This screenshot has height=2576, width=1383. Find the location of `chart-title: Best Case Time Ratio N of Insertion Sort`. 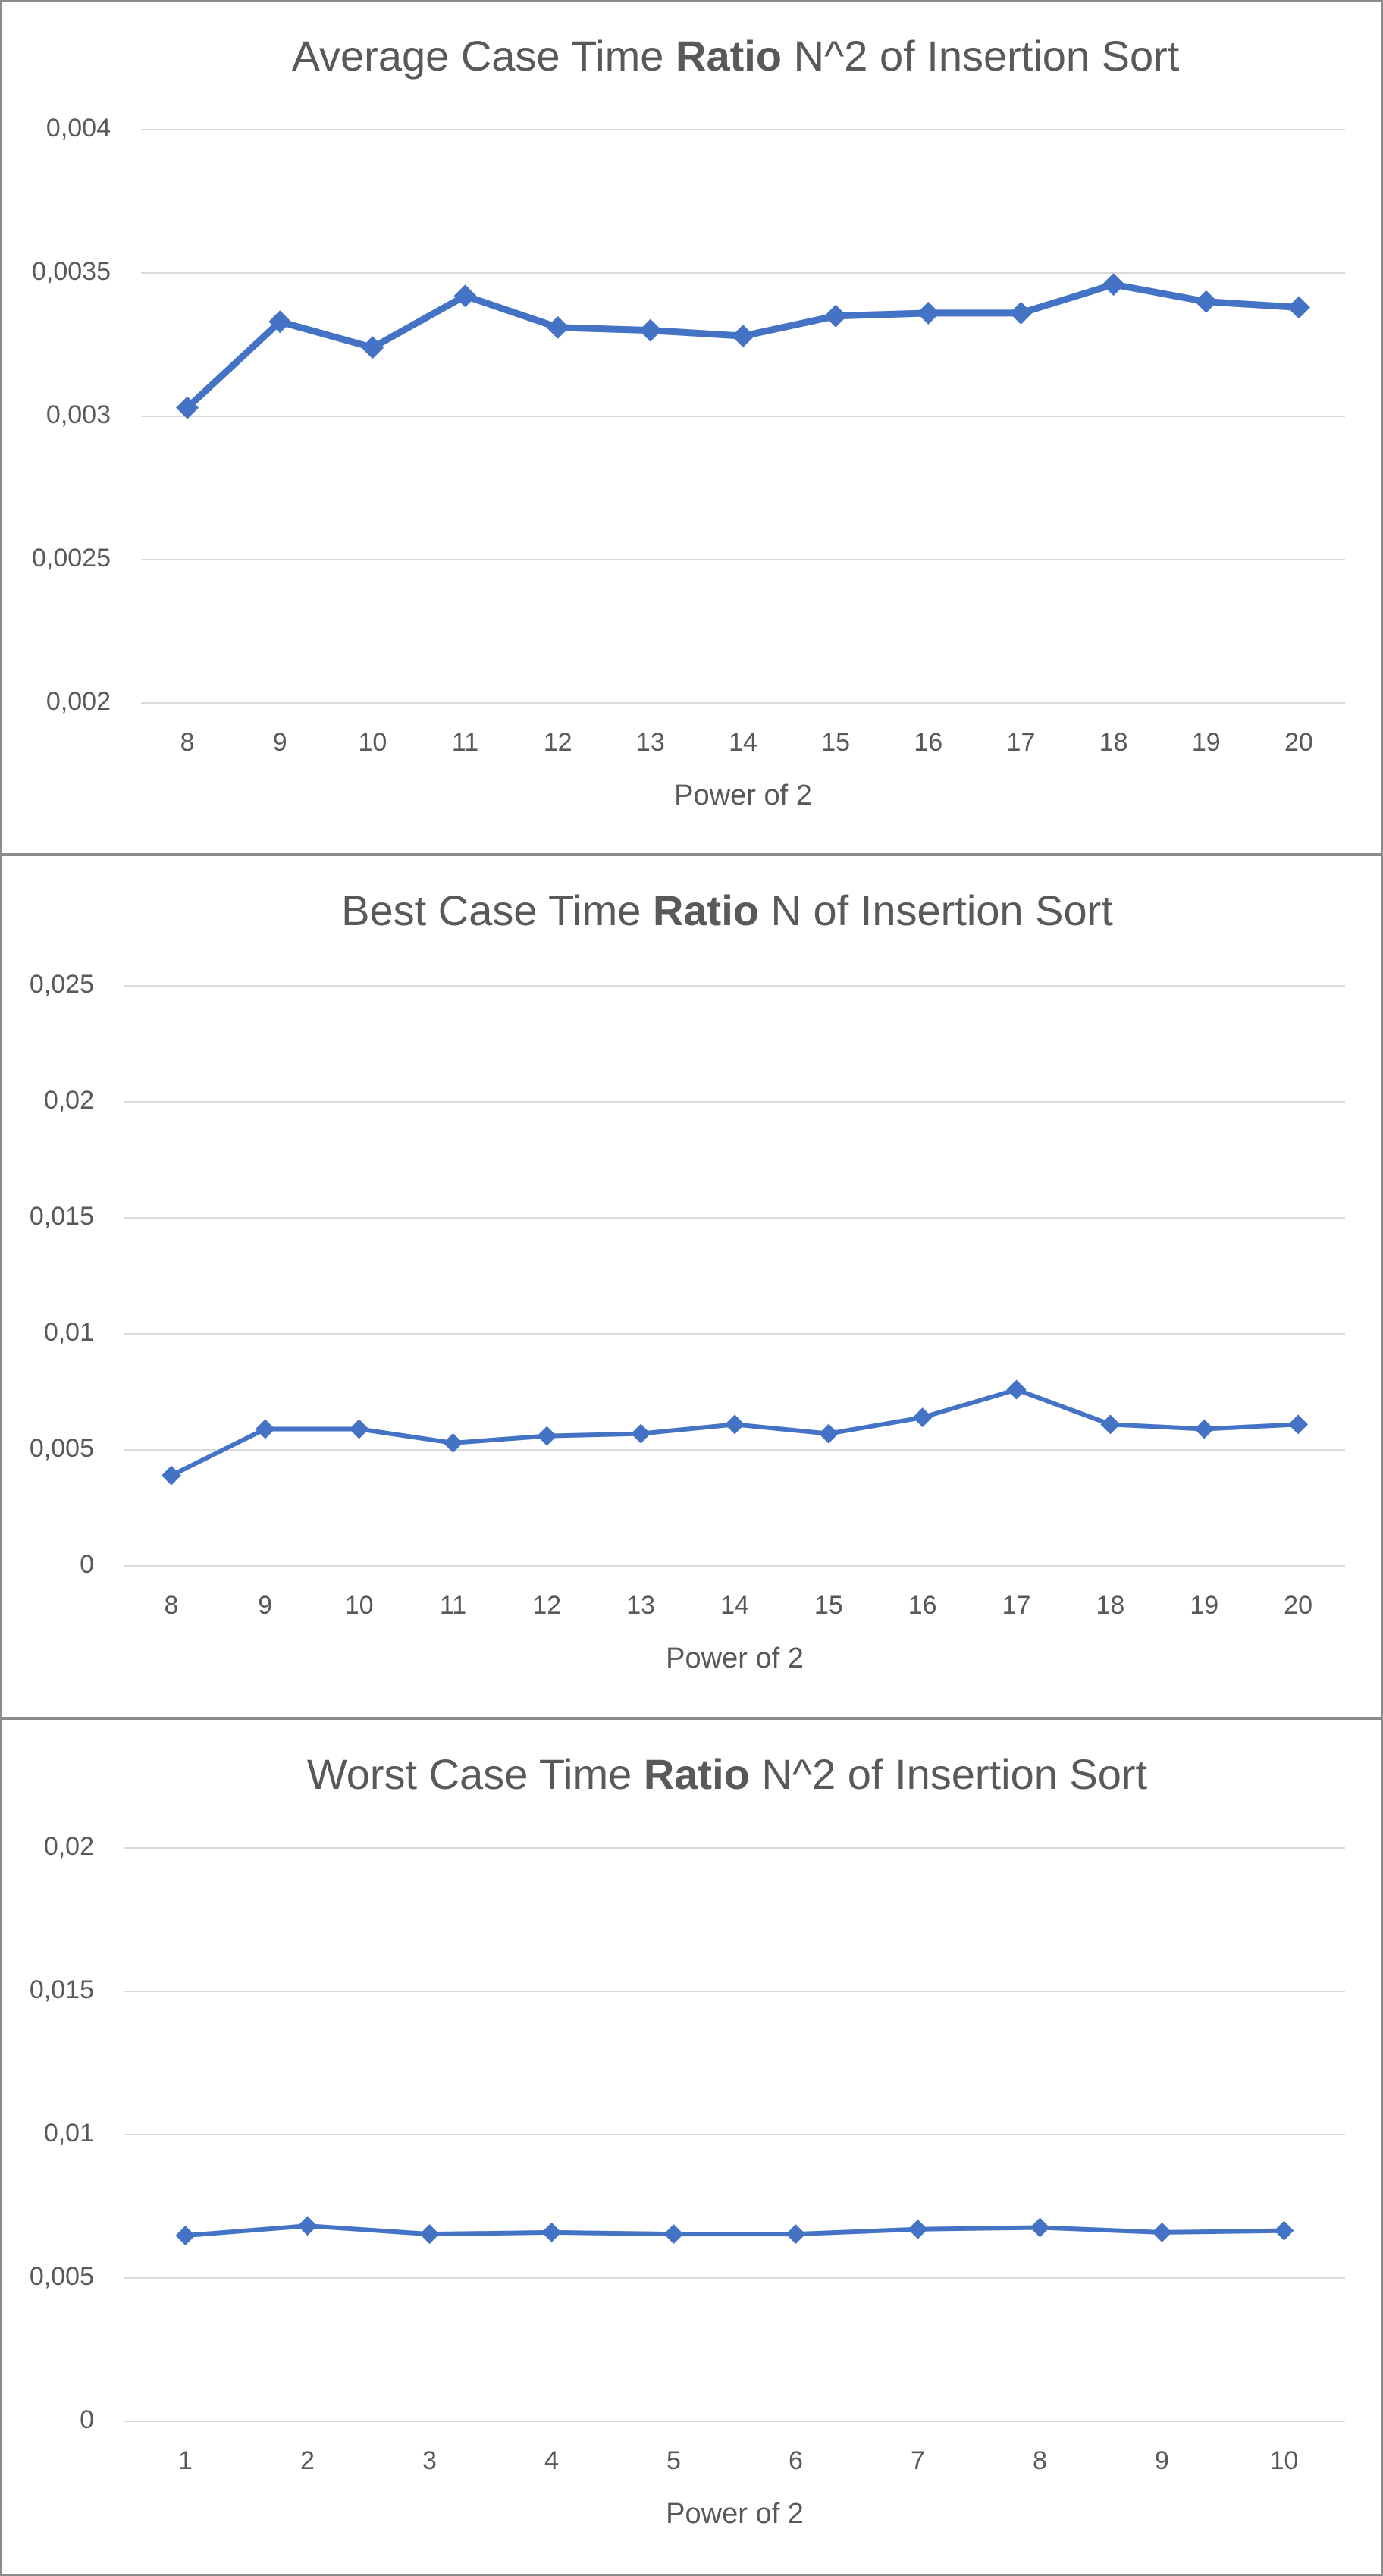

chart-title: Best Case Time Ratio N of Insertion Sort is located at coordinates (727, 910).